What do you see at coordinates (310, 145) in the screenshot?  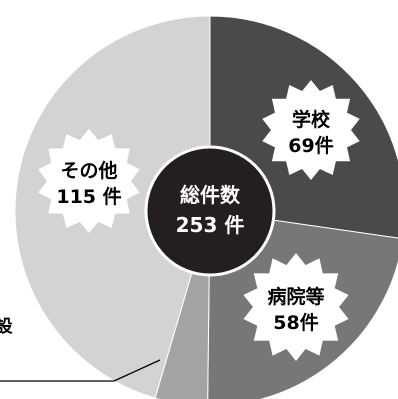 I see `slice-value: 69件` at bounding box center [310, 145].